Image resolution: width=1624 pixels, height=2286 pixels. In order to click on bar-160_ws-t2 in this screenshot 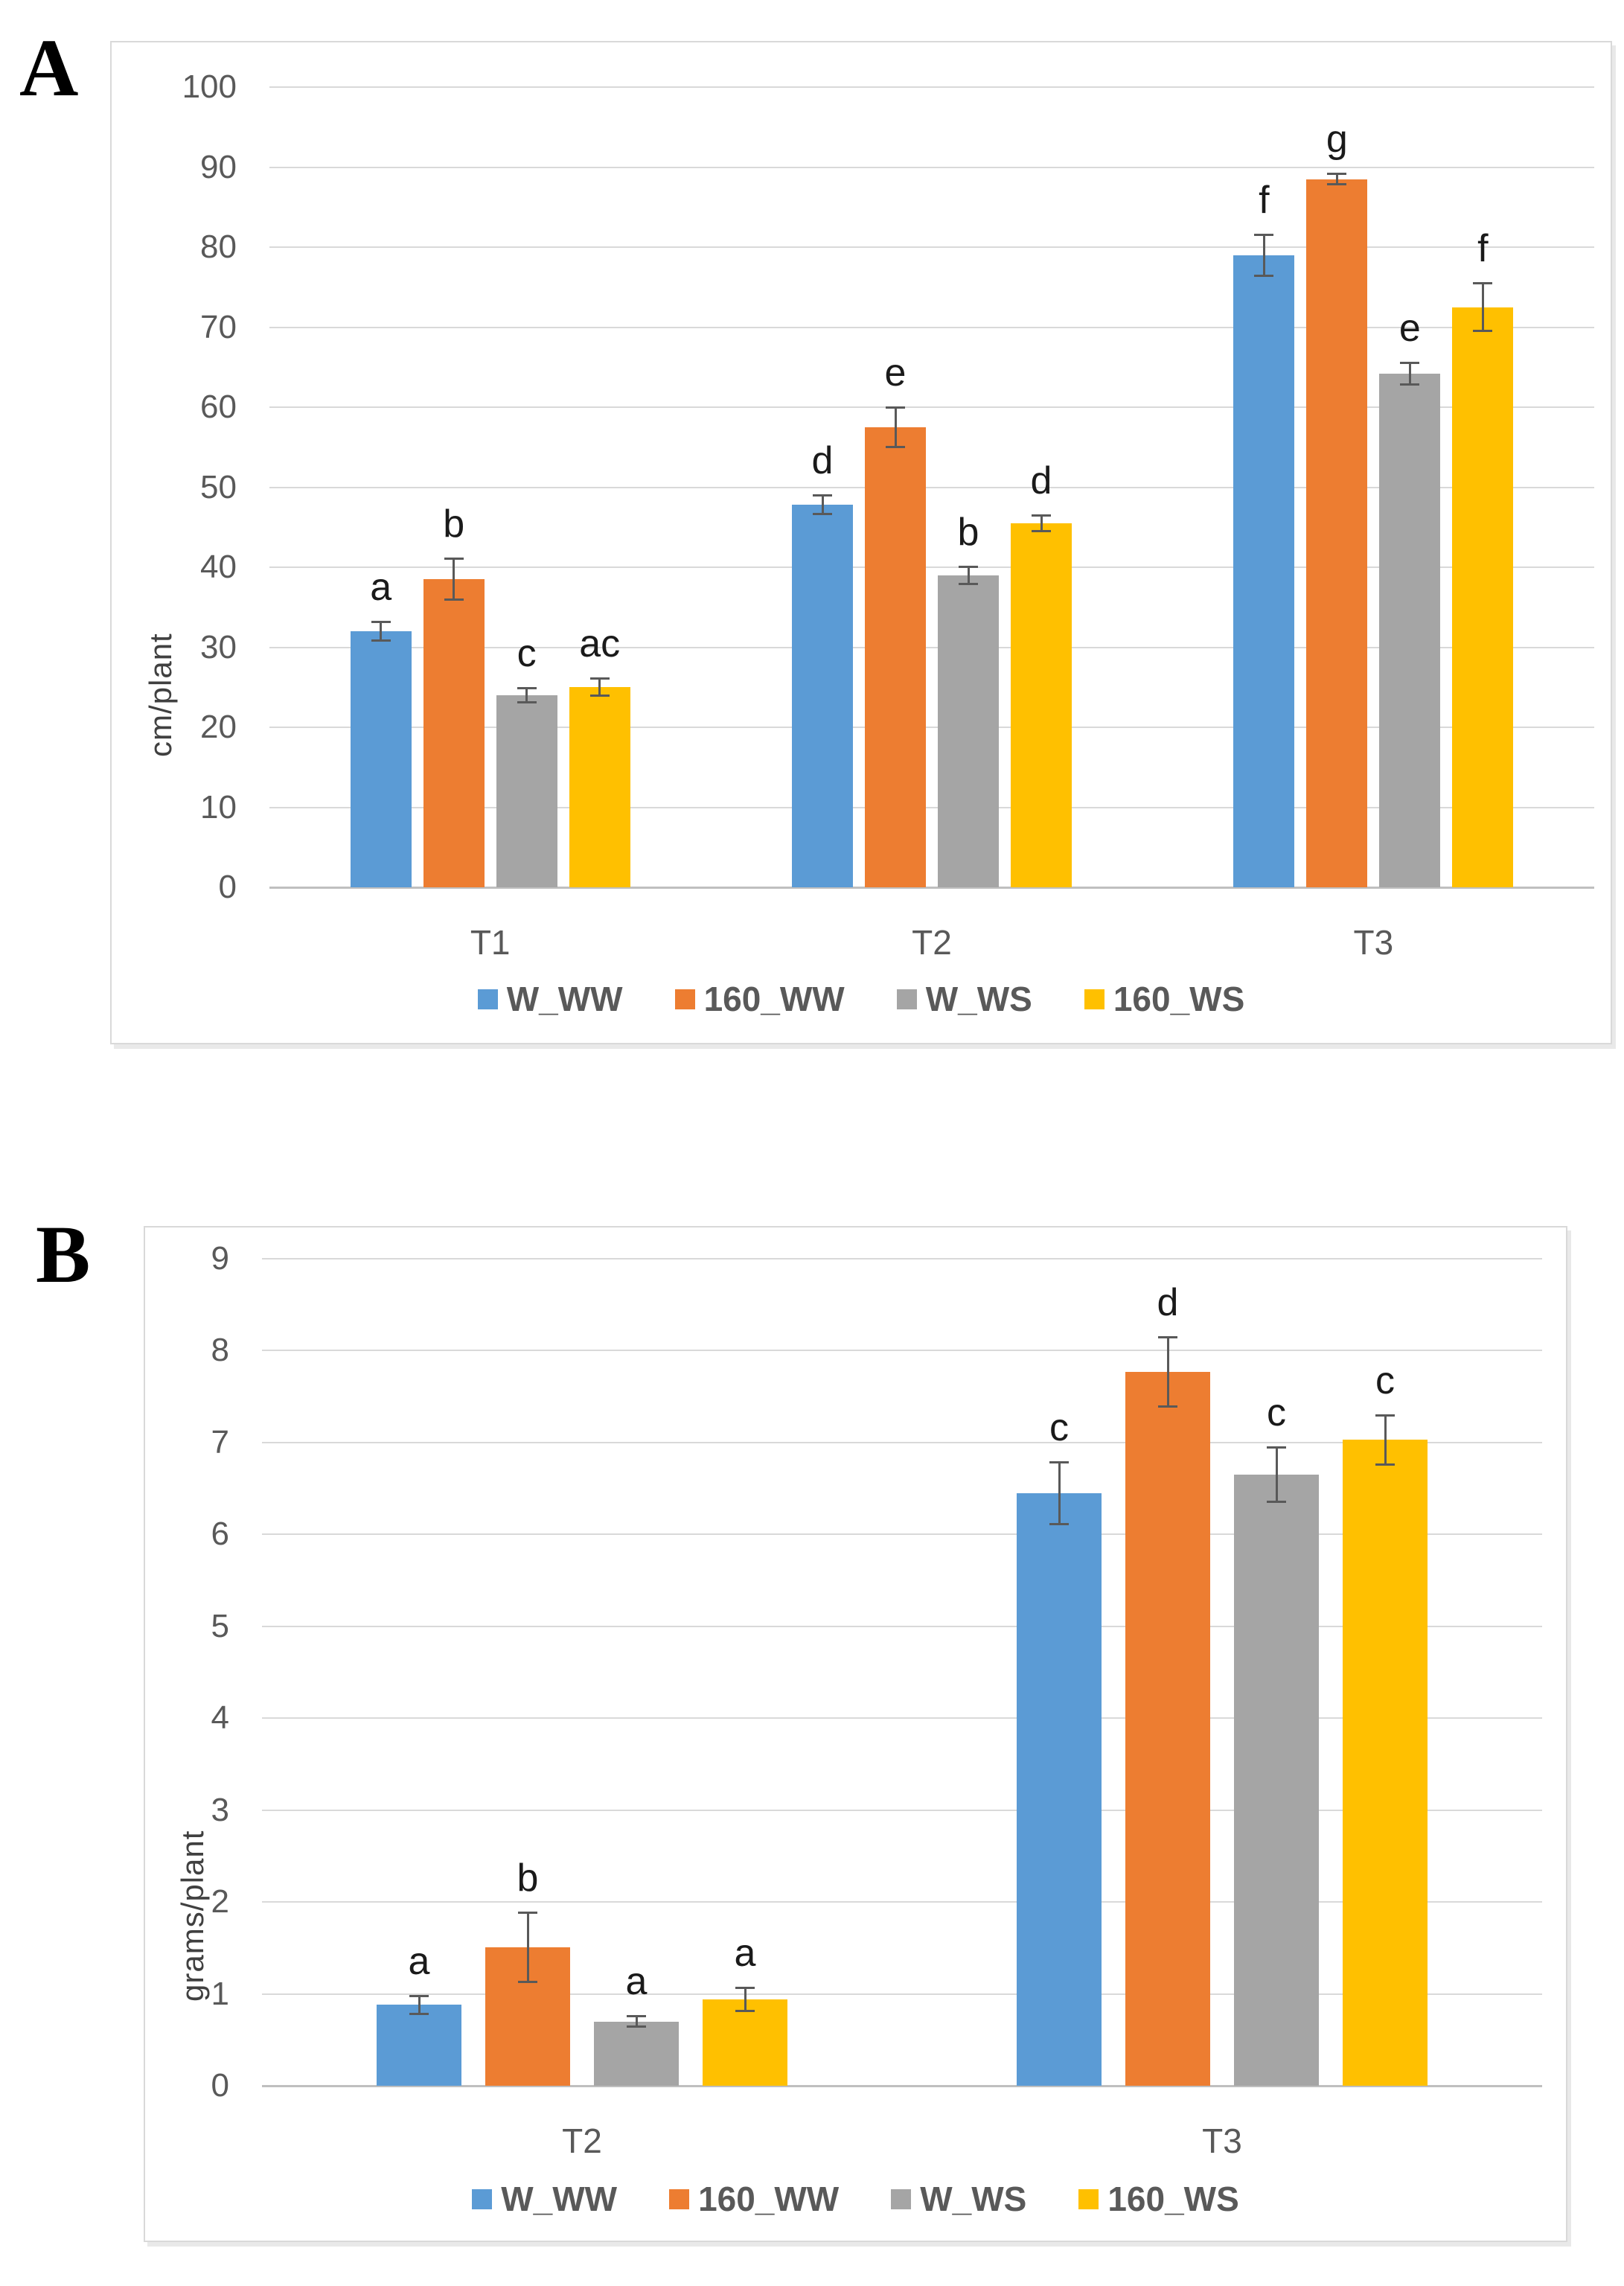, I will do `click(745, 2043)`.